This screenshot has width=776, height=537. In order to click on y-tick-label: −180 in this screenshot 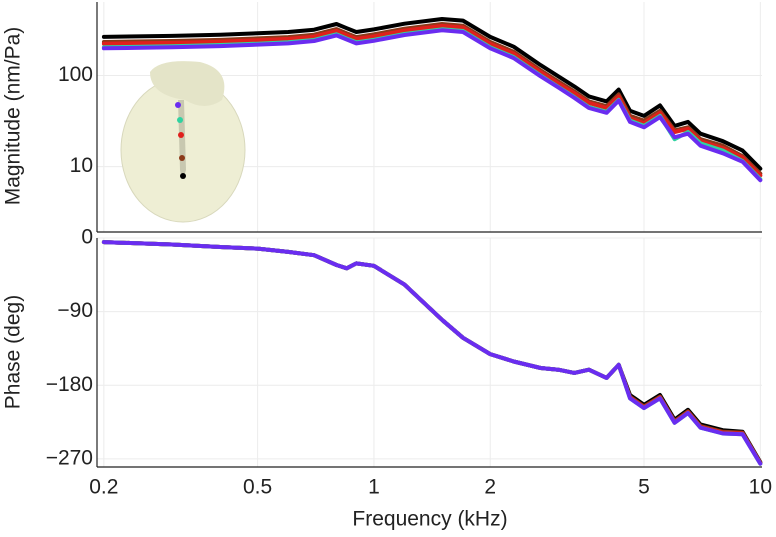, I will do `click(69, 384)`.